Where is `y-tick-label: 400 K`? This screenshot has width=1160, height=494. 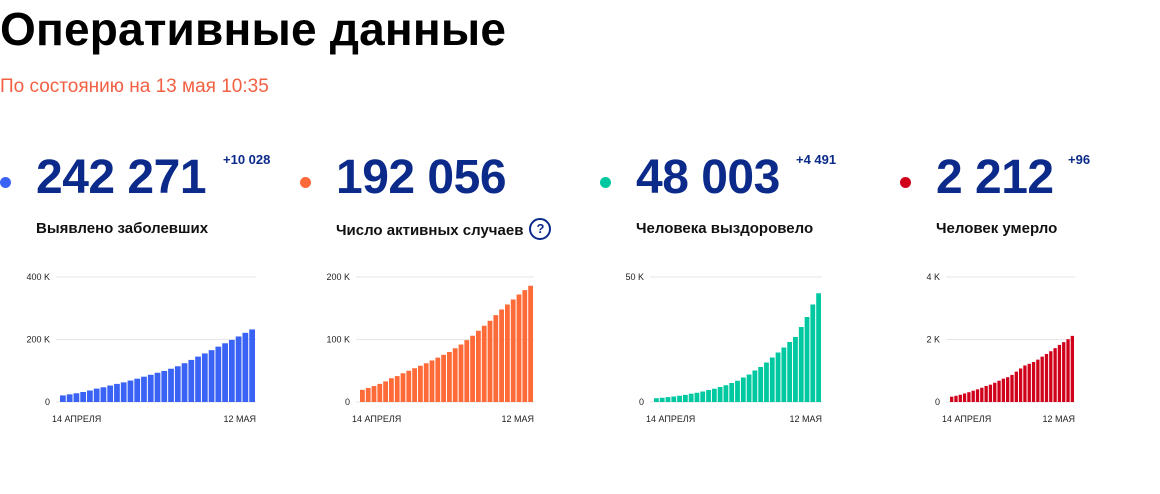
y-tick-label: 400 K is located at coordinates (38, 277).